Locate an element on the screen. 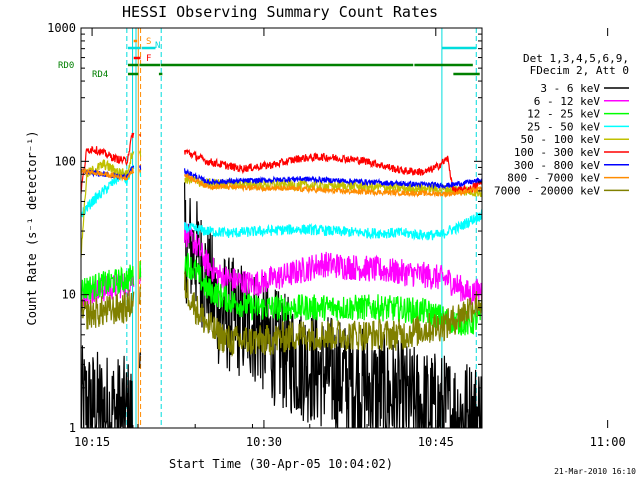 Image resolution: width=640 pixels, height=480 pixels. series-trace-12-25-keV is located at coordinates (281, 294).